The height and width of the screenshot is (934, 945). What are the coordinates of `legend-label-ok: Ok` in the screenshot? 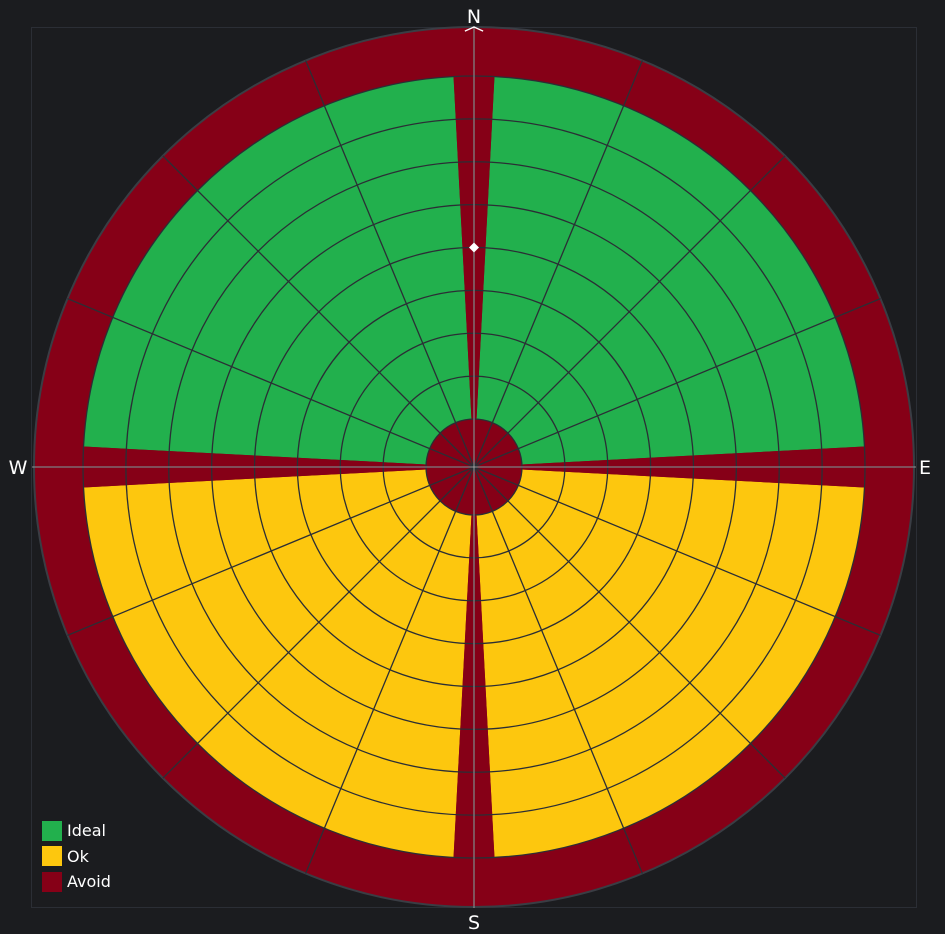 It's located at (78, 856).